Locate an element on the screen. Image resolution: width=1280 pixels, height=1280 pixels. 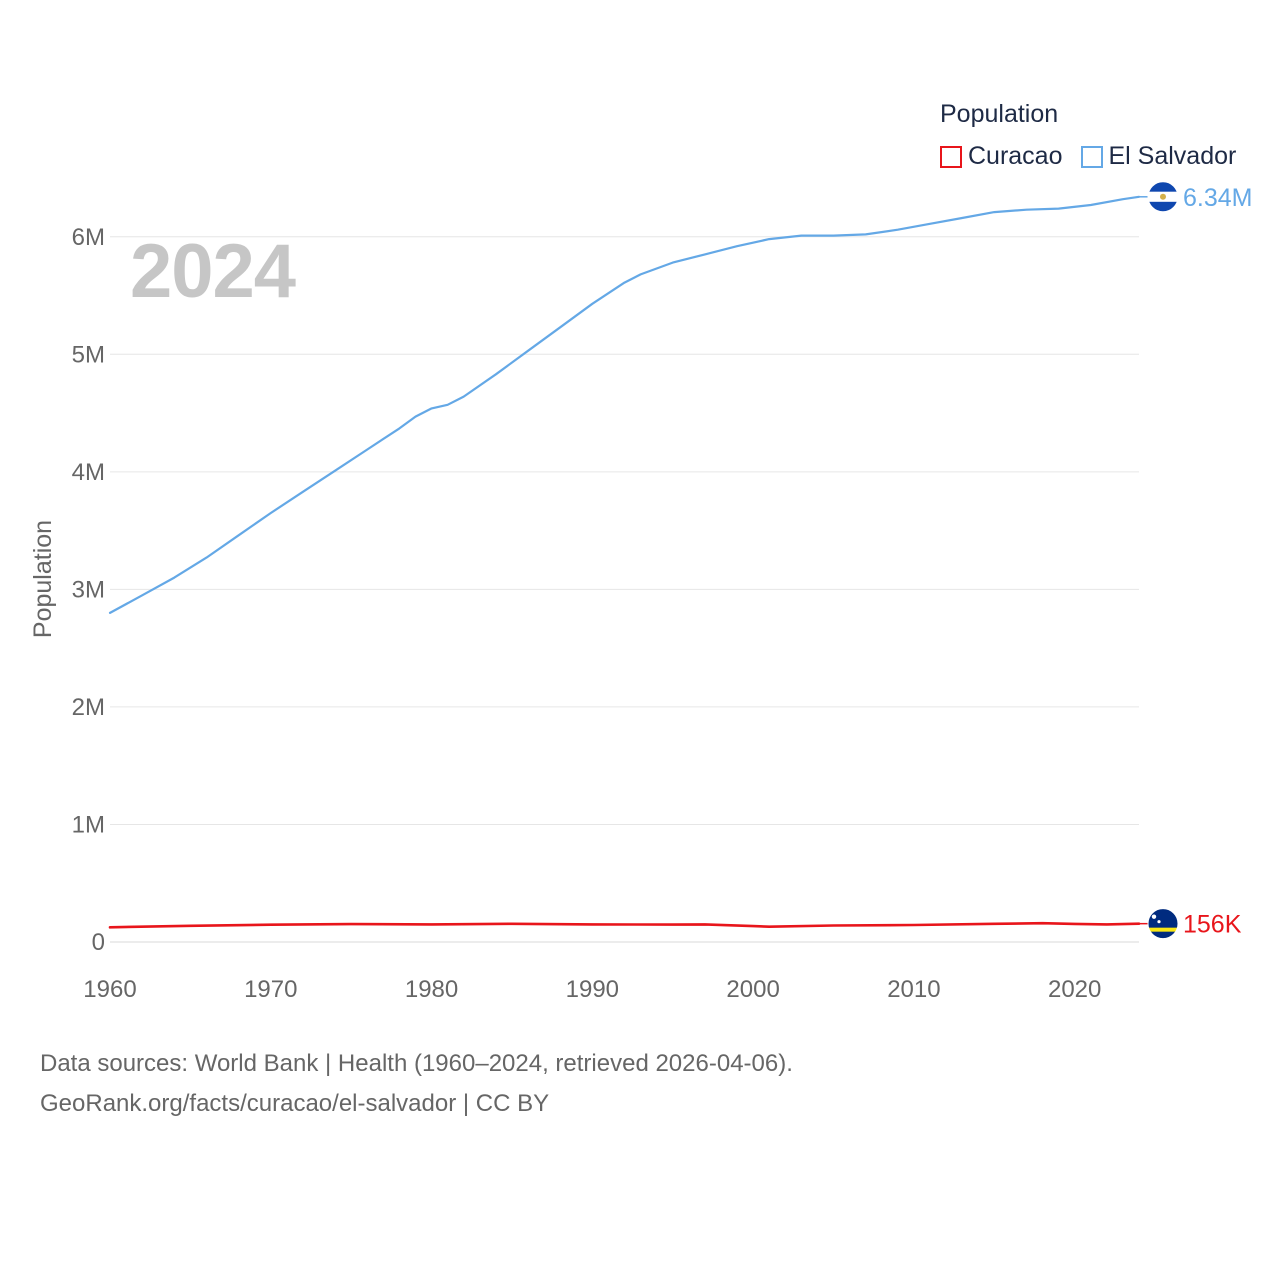
legend: Curacao El Salvador is located at coordinates (1088, 156).